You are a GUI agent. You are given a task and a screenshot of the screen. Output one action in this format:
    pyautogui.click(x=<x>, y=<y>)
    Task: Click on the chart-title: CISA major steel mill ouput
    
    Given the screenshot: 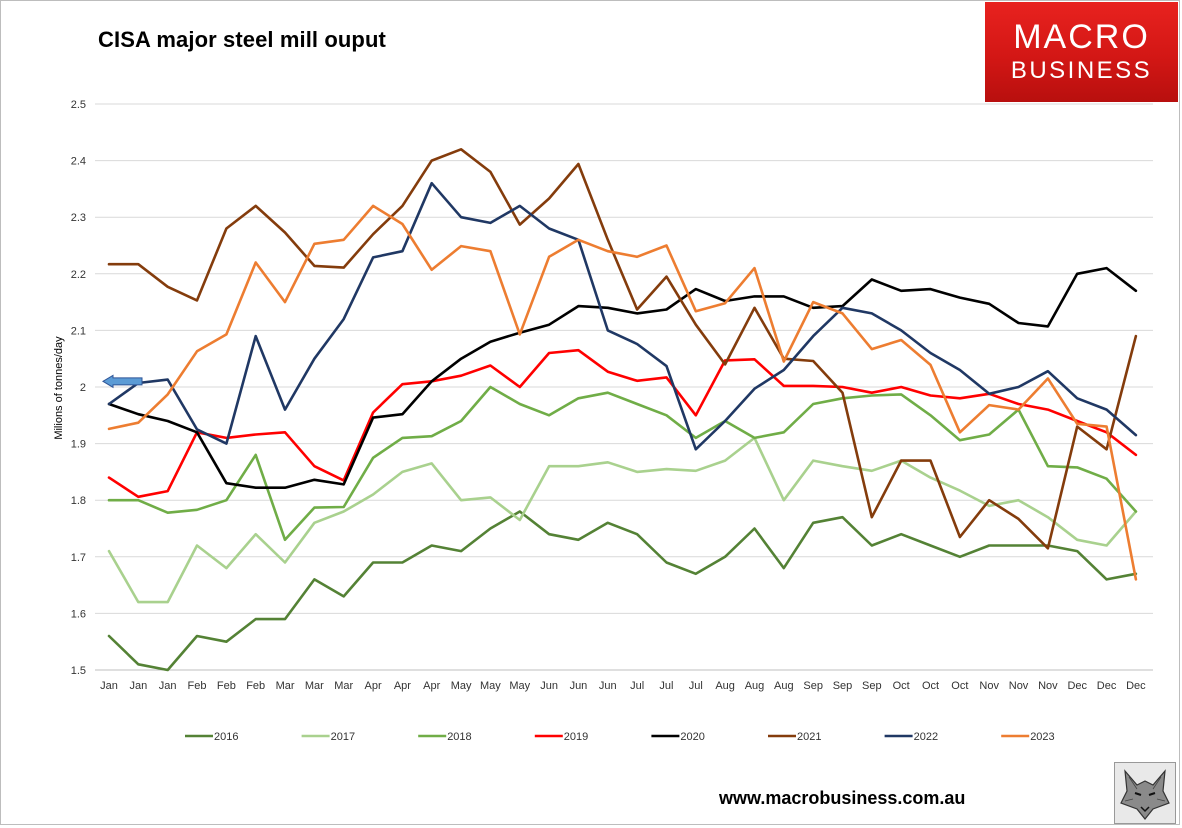 What is the action you would take?
    pyautogui.click(x=242, y=39)
    